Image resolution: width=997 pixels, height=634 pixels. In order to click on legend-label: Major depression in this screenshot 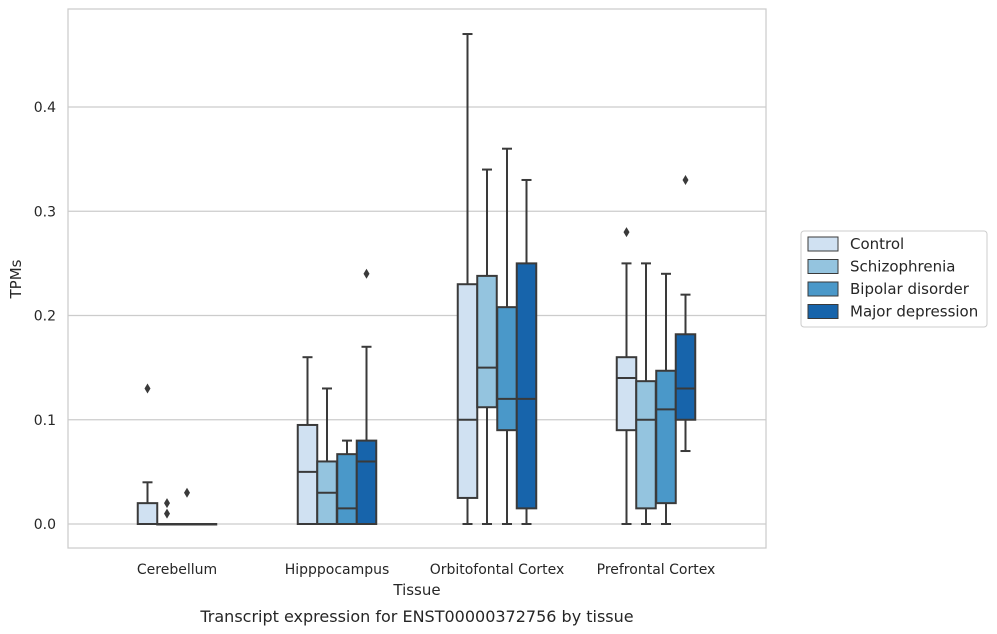, I will do `click(914, 312)`.